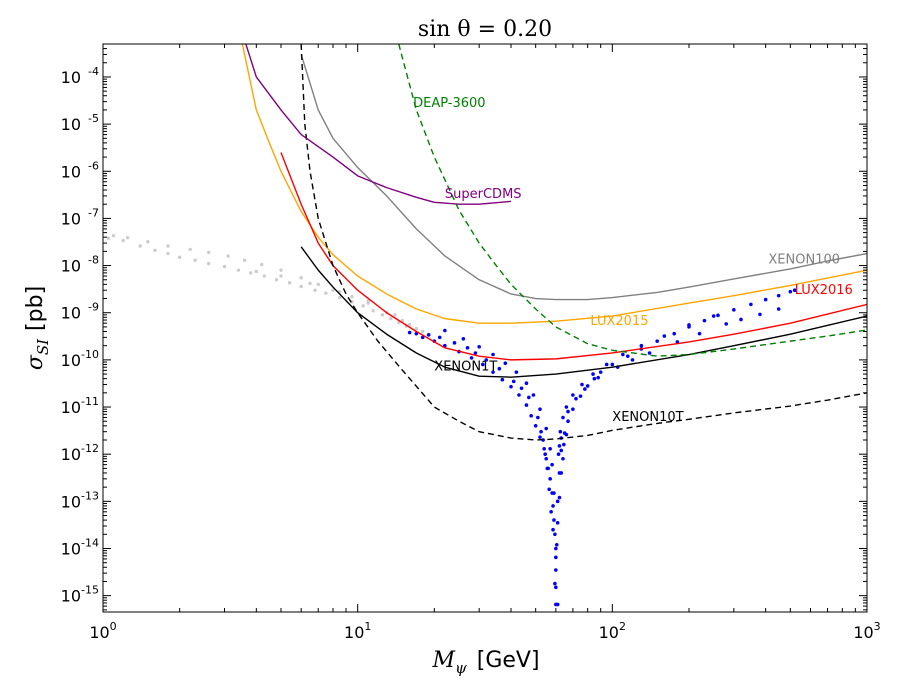 This screenshot has height=700, width=900. I want to click on x-tick-label: 10⁰, so click(102, 631).